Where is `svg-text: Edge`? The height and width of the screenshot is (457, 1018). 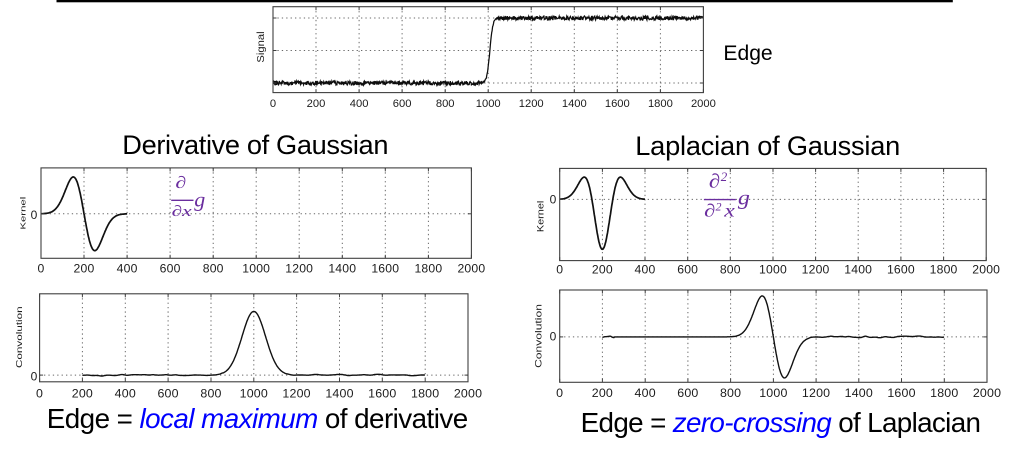
svg-text: Edge is located at coordinates (747, 53).